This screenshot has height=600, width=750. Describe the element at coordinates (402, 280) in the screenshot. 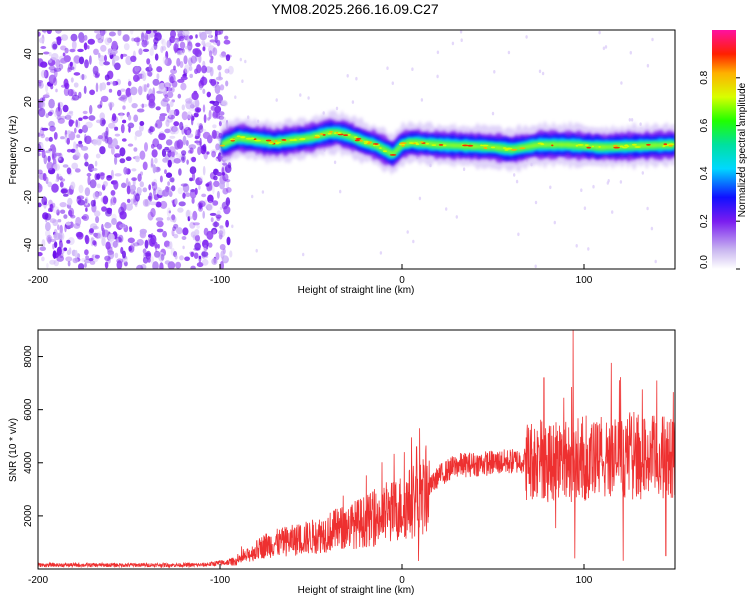

I see `spectrogram-xtick-label: 0` at that location.